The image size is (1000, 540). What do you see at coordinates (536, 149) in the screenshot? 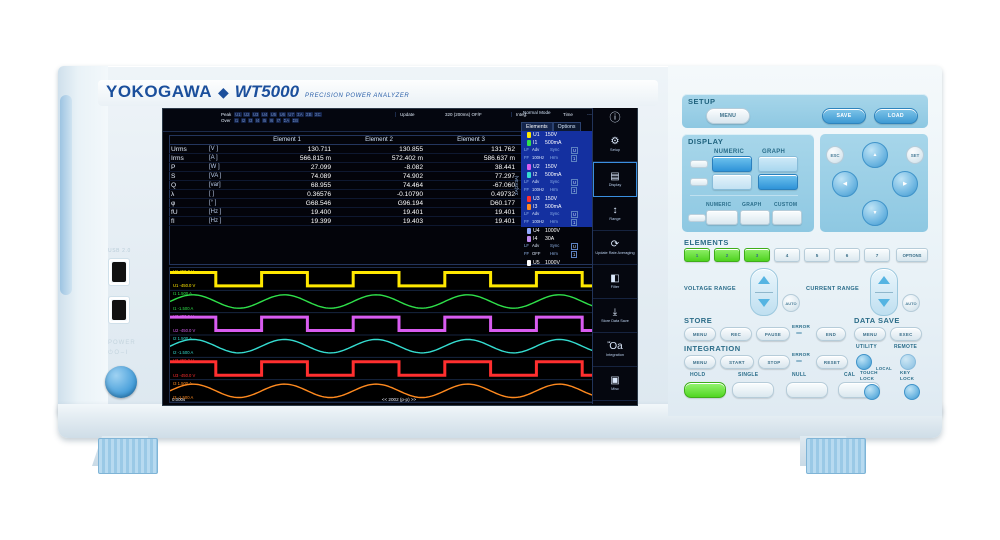
I see `adv-label: Adv` at bounding box center [536, 149].